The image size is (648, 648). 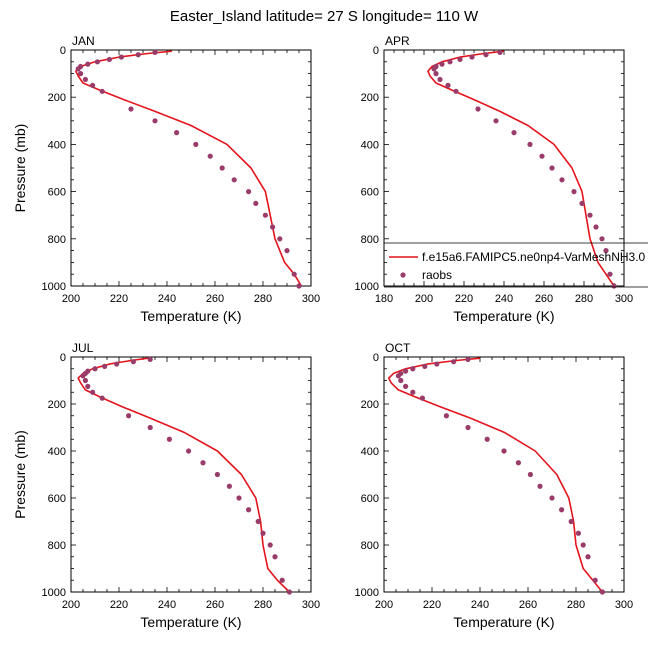 I want to click on panel-label: JAN, so click(x=83, y=41).